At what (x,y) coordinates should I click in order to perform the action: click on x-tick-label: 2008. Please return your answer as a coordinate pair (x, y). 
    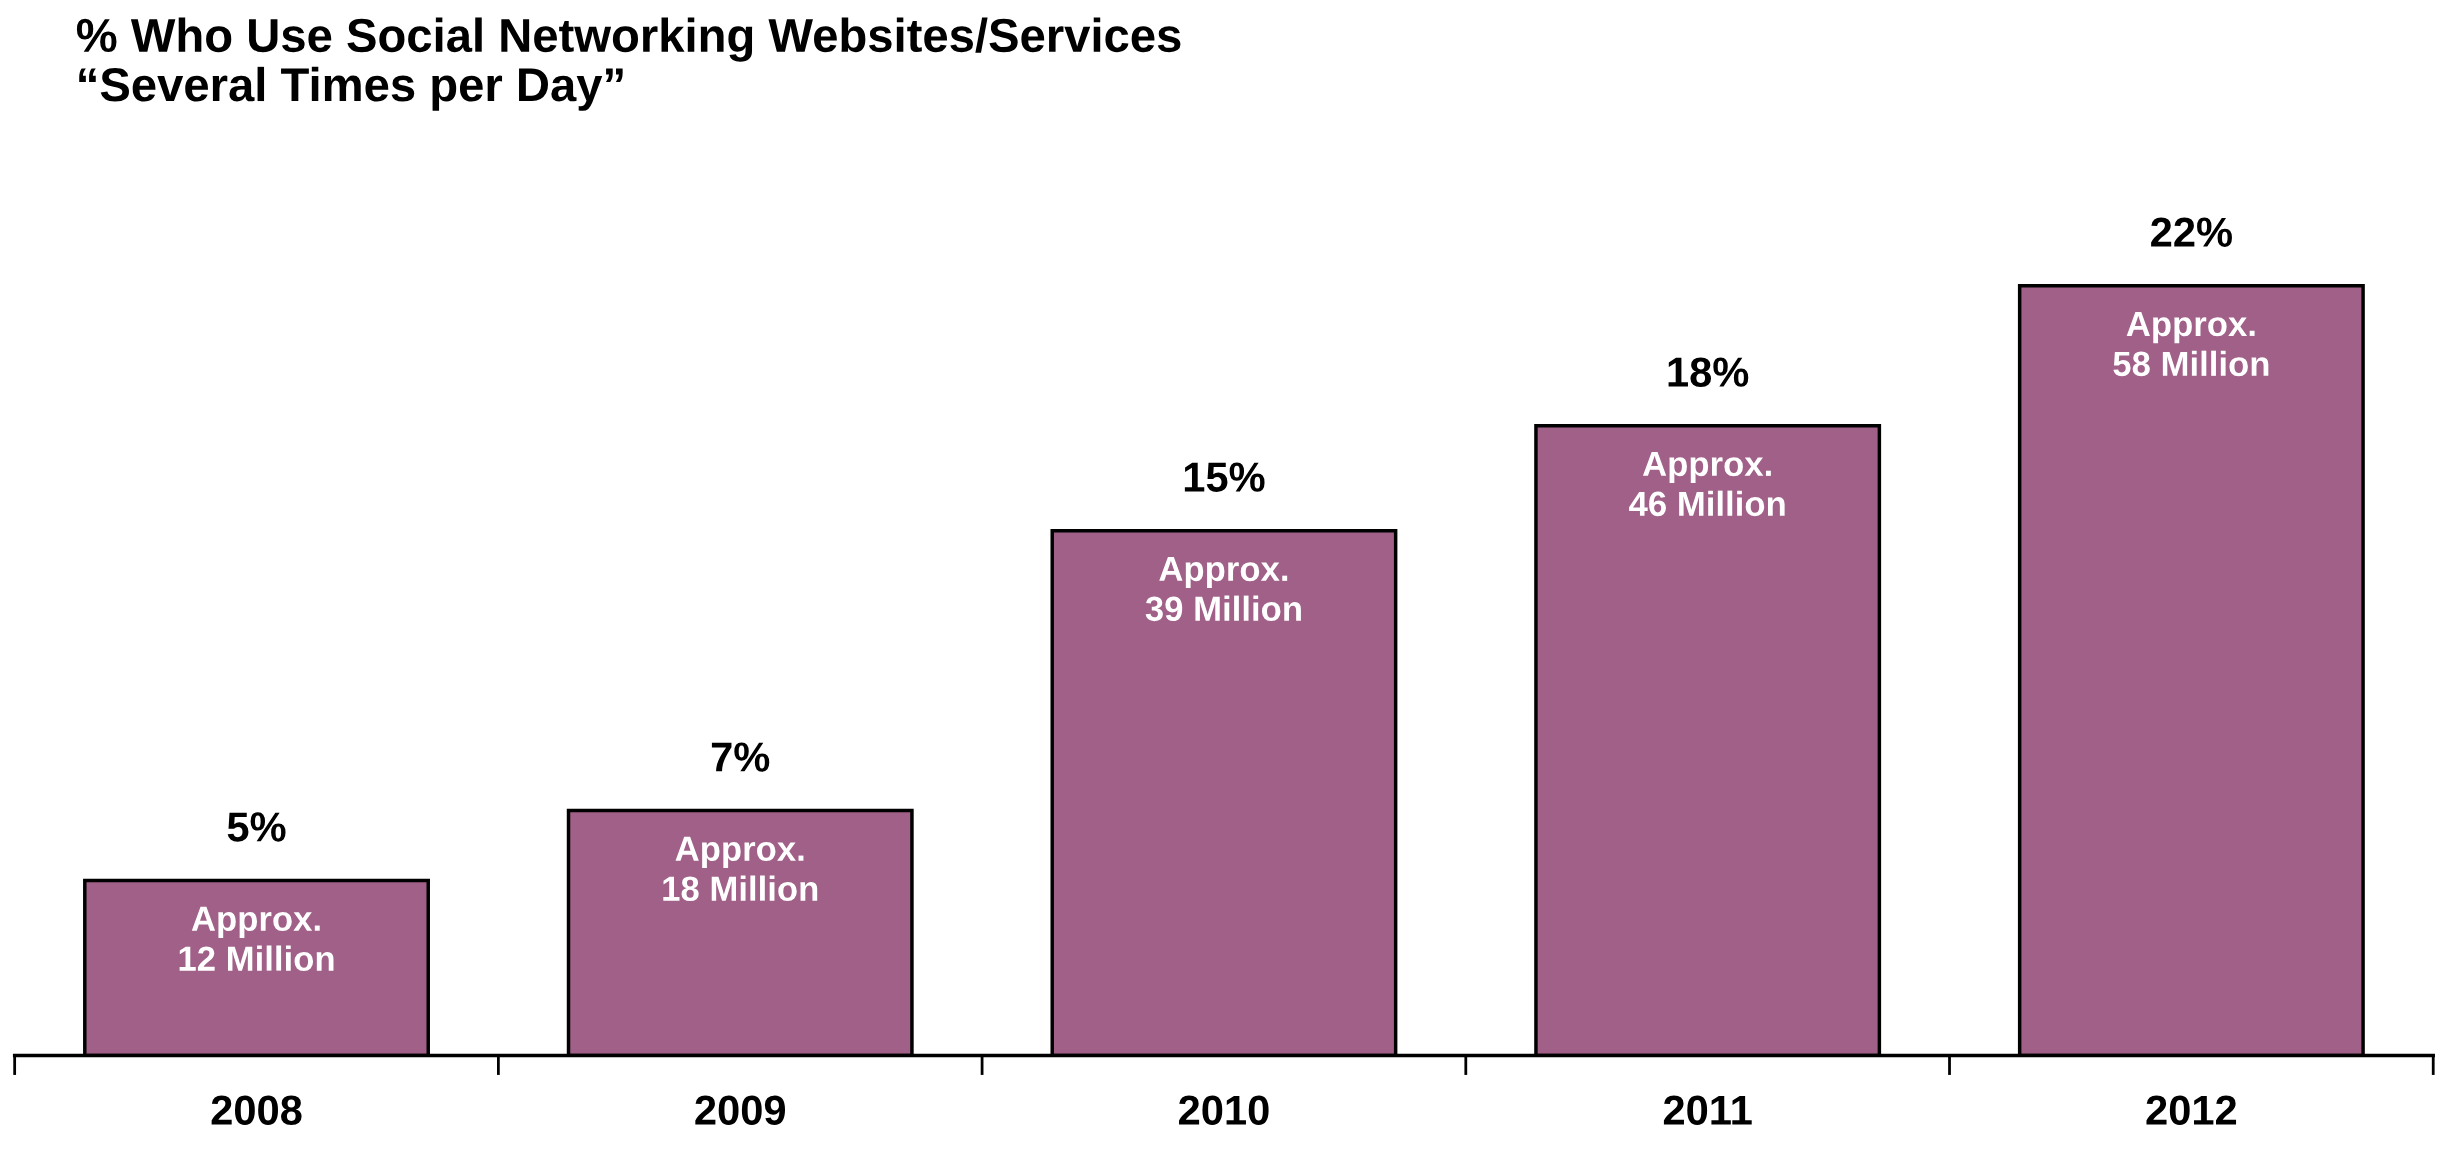
    Looking at the image, I should click on (256, 1110).